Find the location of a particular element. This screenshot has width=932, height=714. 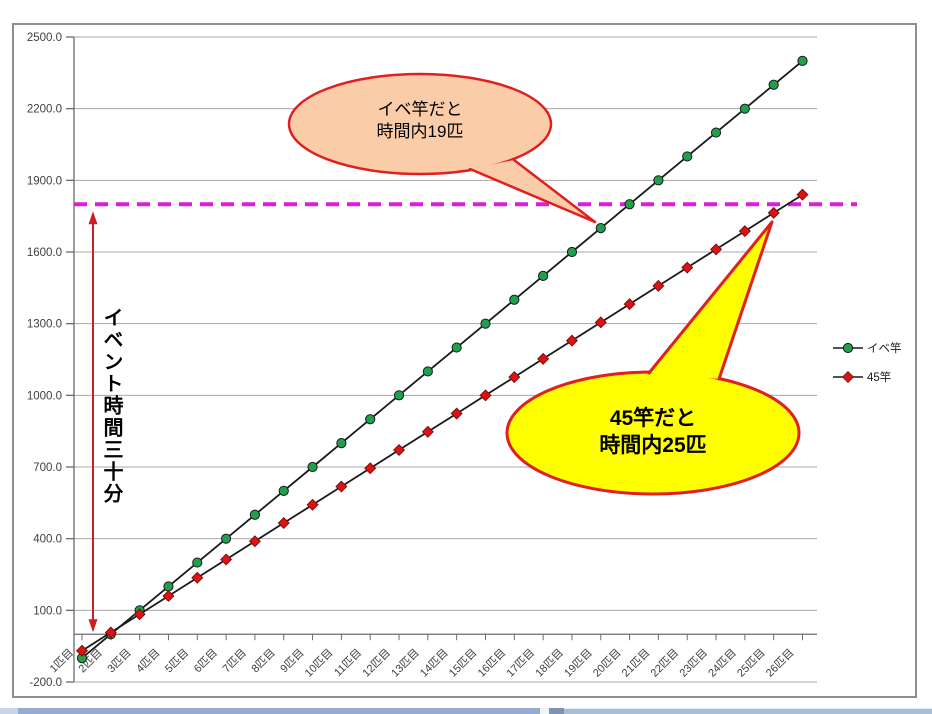

legend-label: 45竿 is located at coordinates (879, 377).